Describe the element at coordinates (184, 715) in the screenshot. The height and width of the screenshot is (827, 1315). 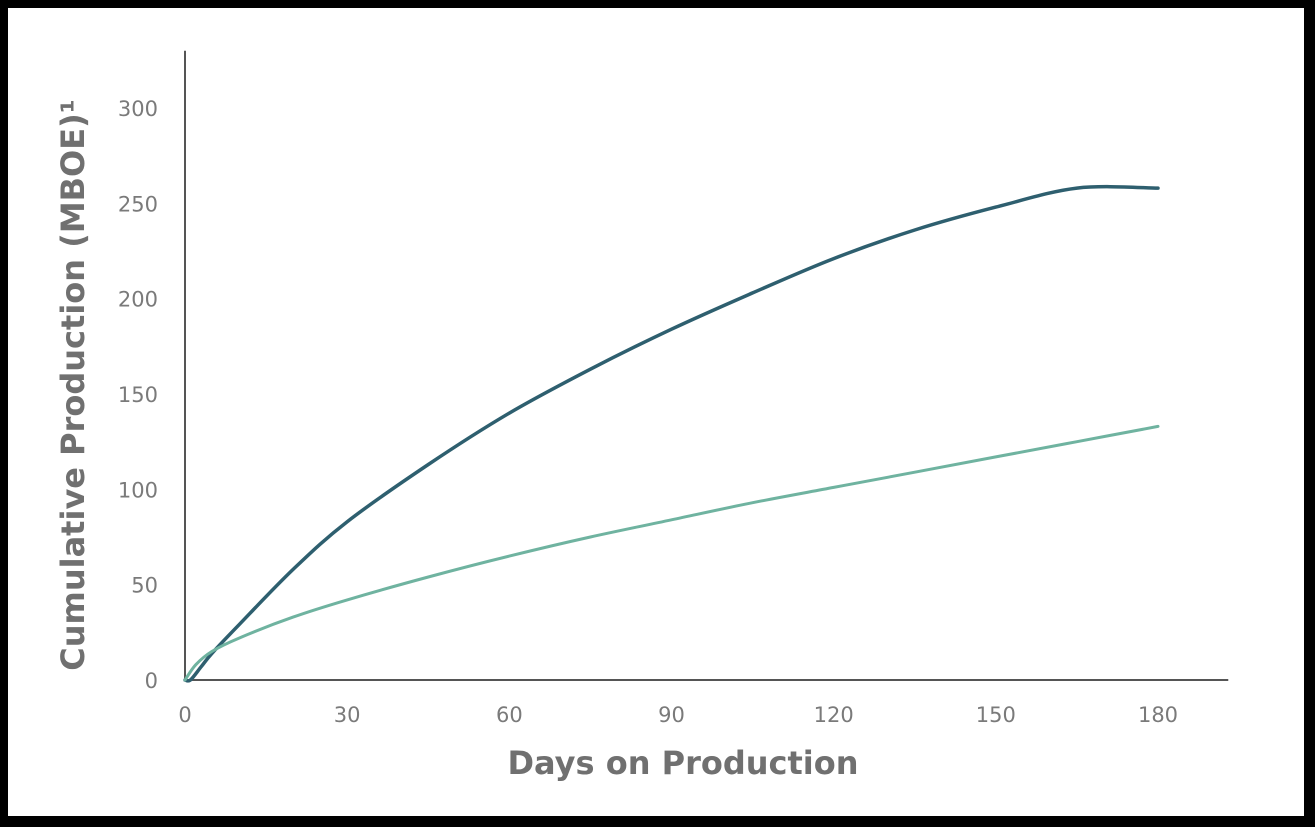
I see `x-tick-label: 0` at that location.